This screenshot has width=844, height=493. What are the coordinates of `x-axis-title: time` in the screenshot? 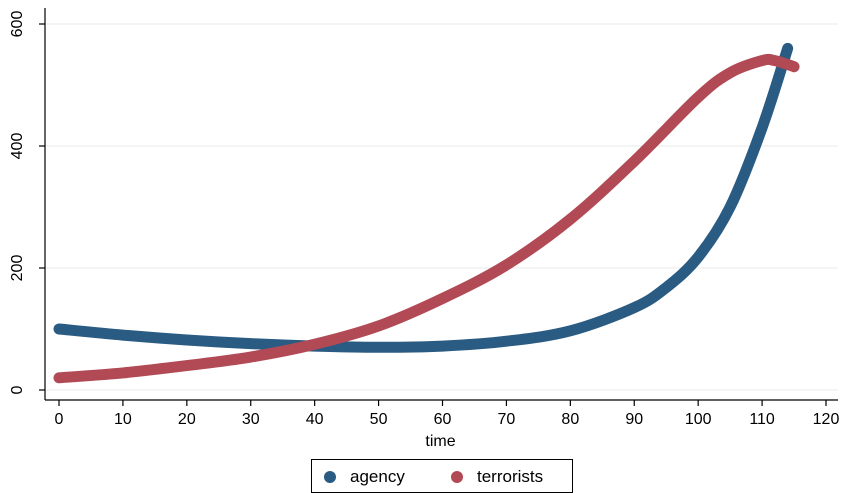 It's located at (440, 441).